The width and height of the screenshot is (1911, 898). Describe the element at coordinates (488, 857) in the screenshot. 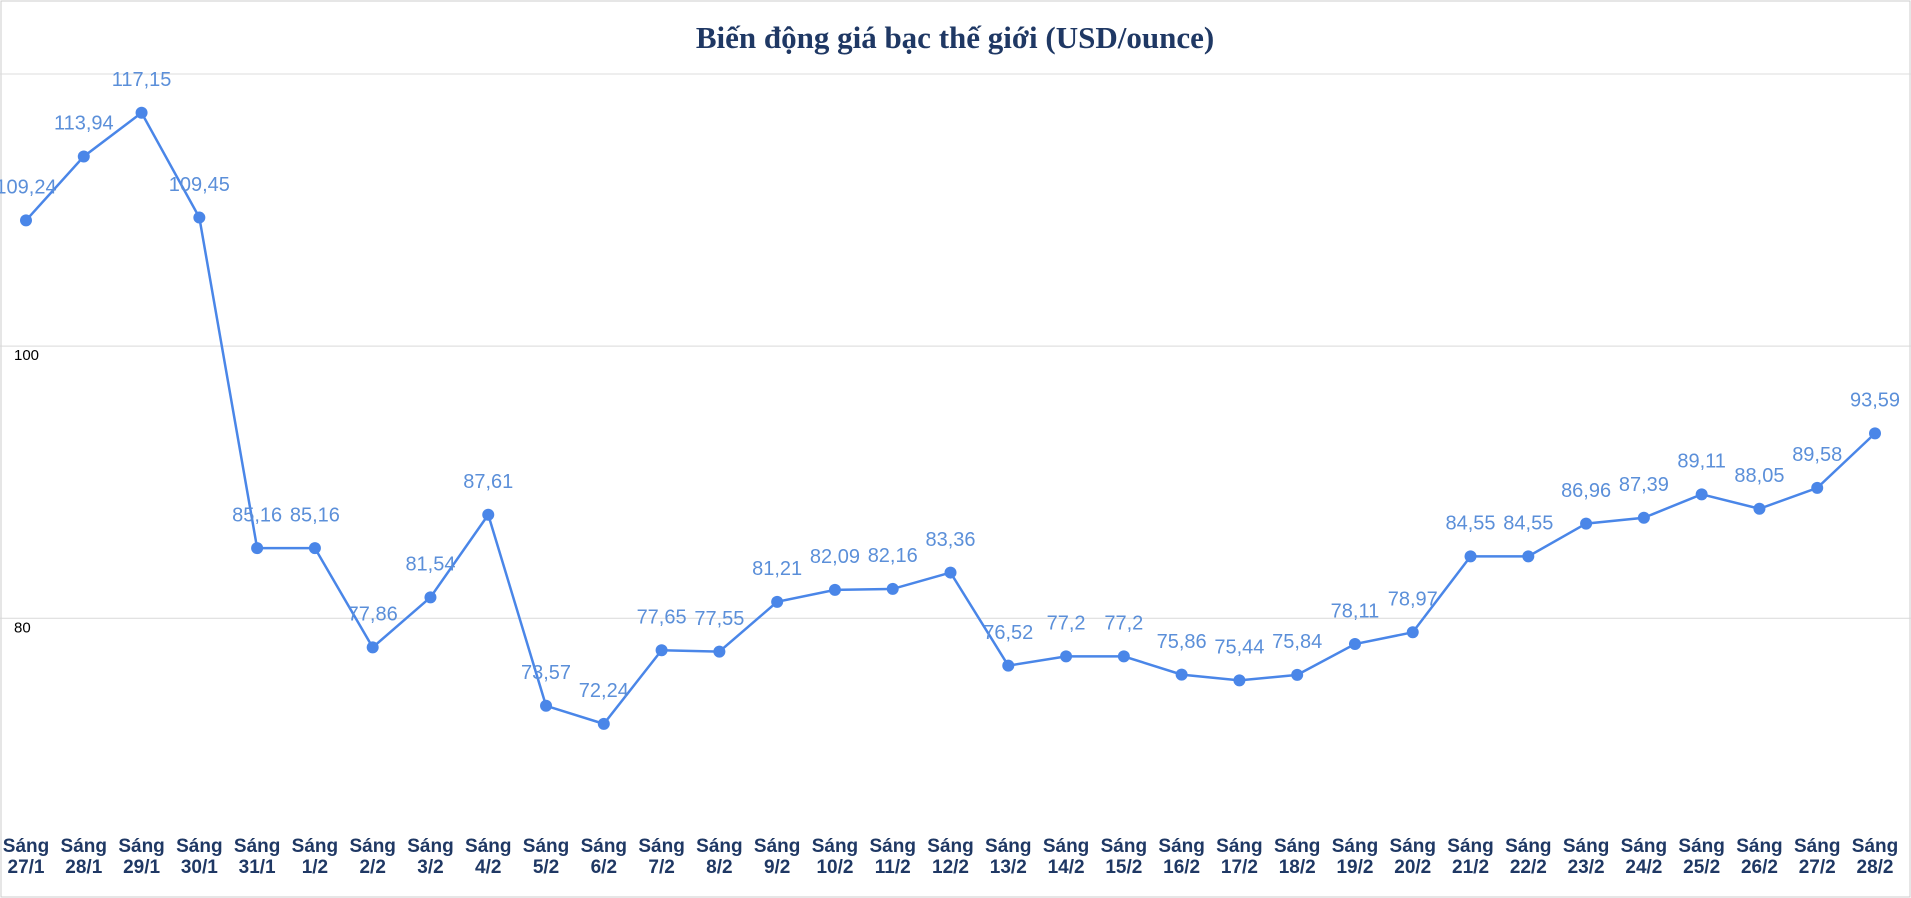

I see `x-tick-label: Sáng 4/2` at that location.